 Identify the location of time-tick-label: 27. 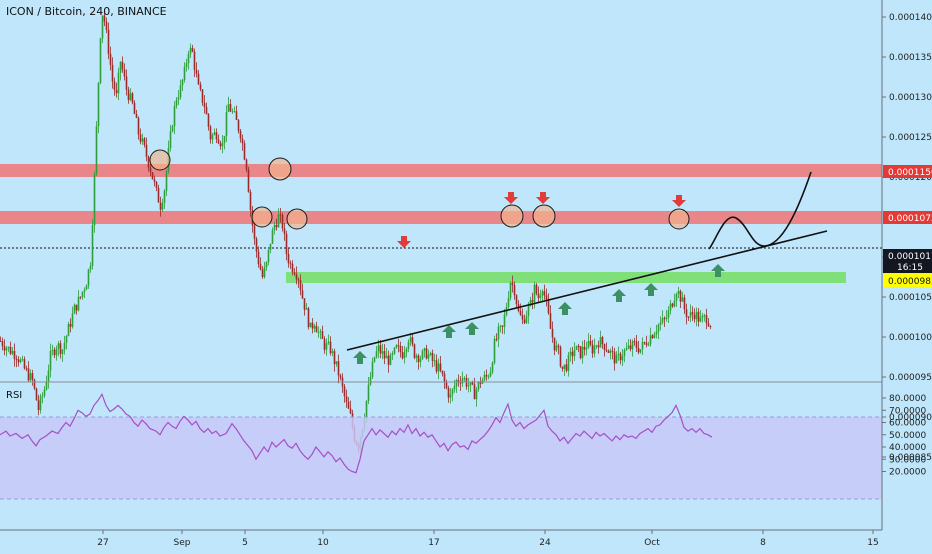
(102, 543).